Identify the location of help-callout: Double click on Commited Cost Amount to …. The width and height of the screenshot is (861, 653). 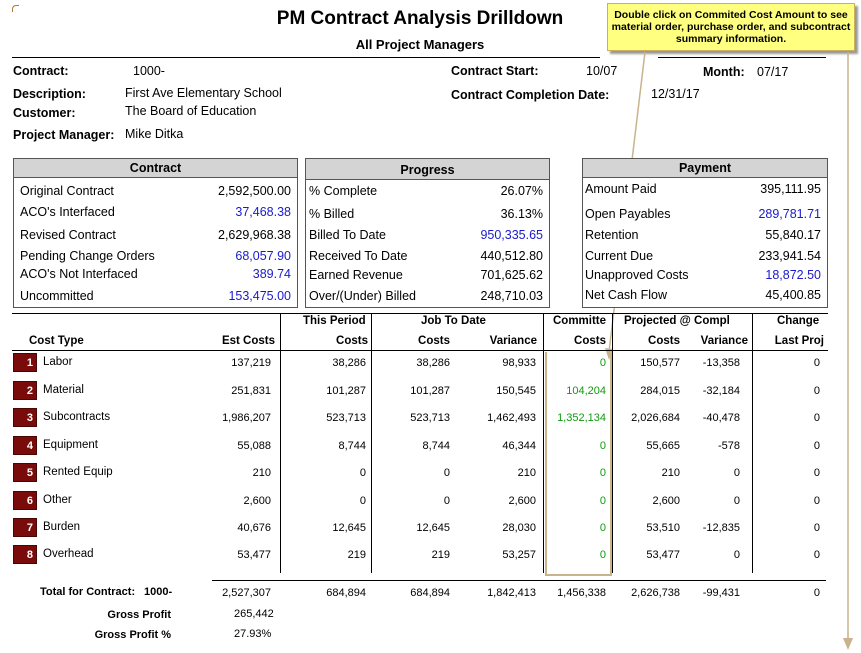
(731, 27).